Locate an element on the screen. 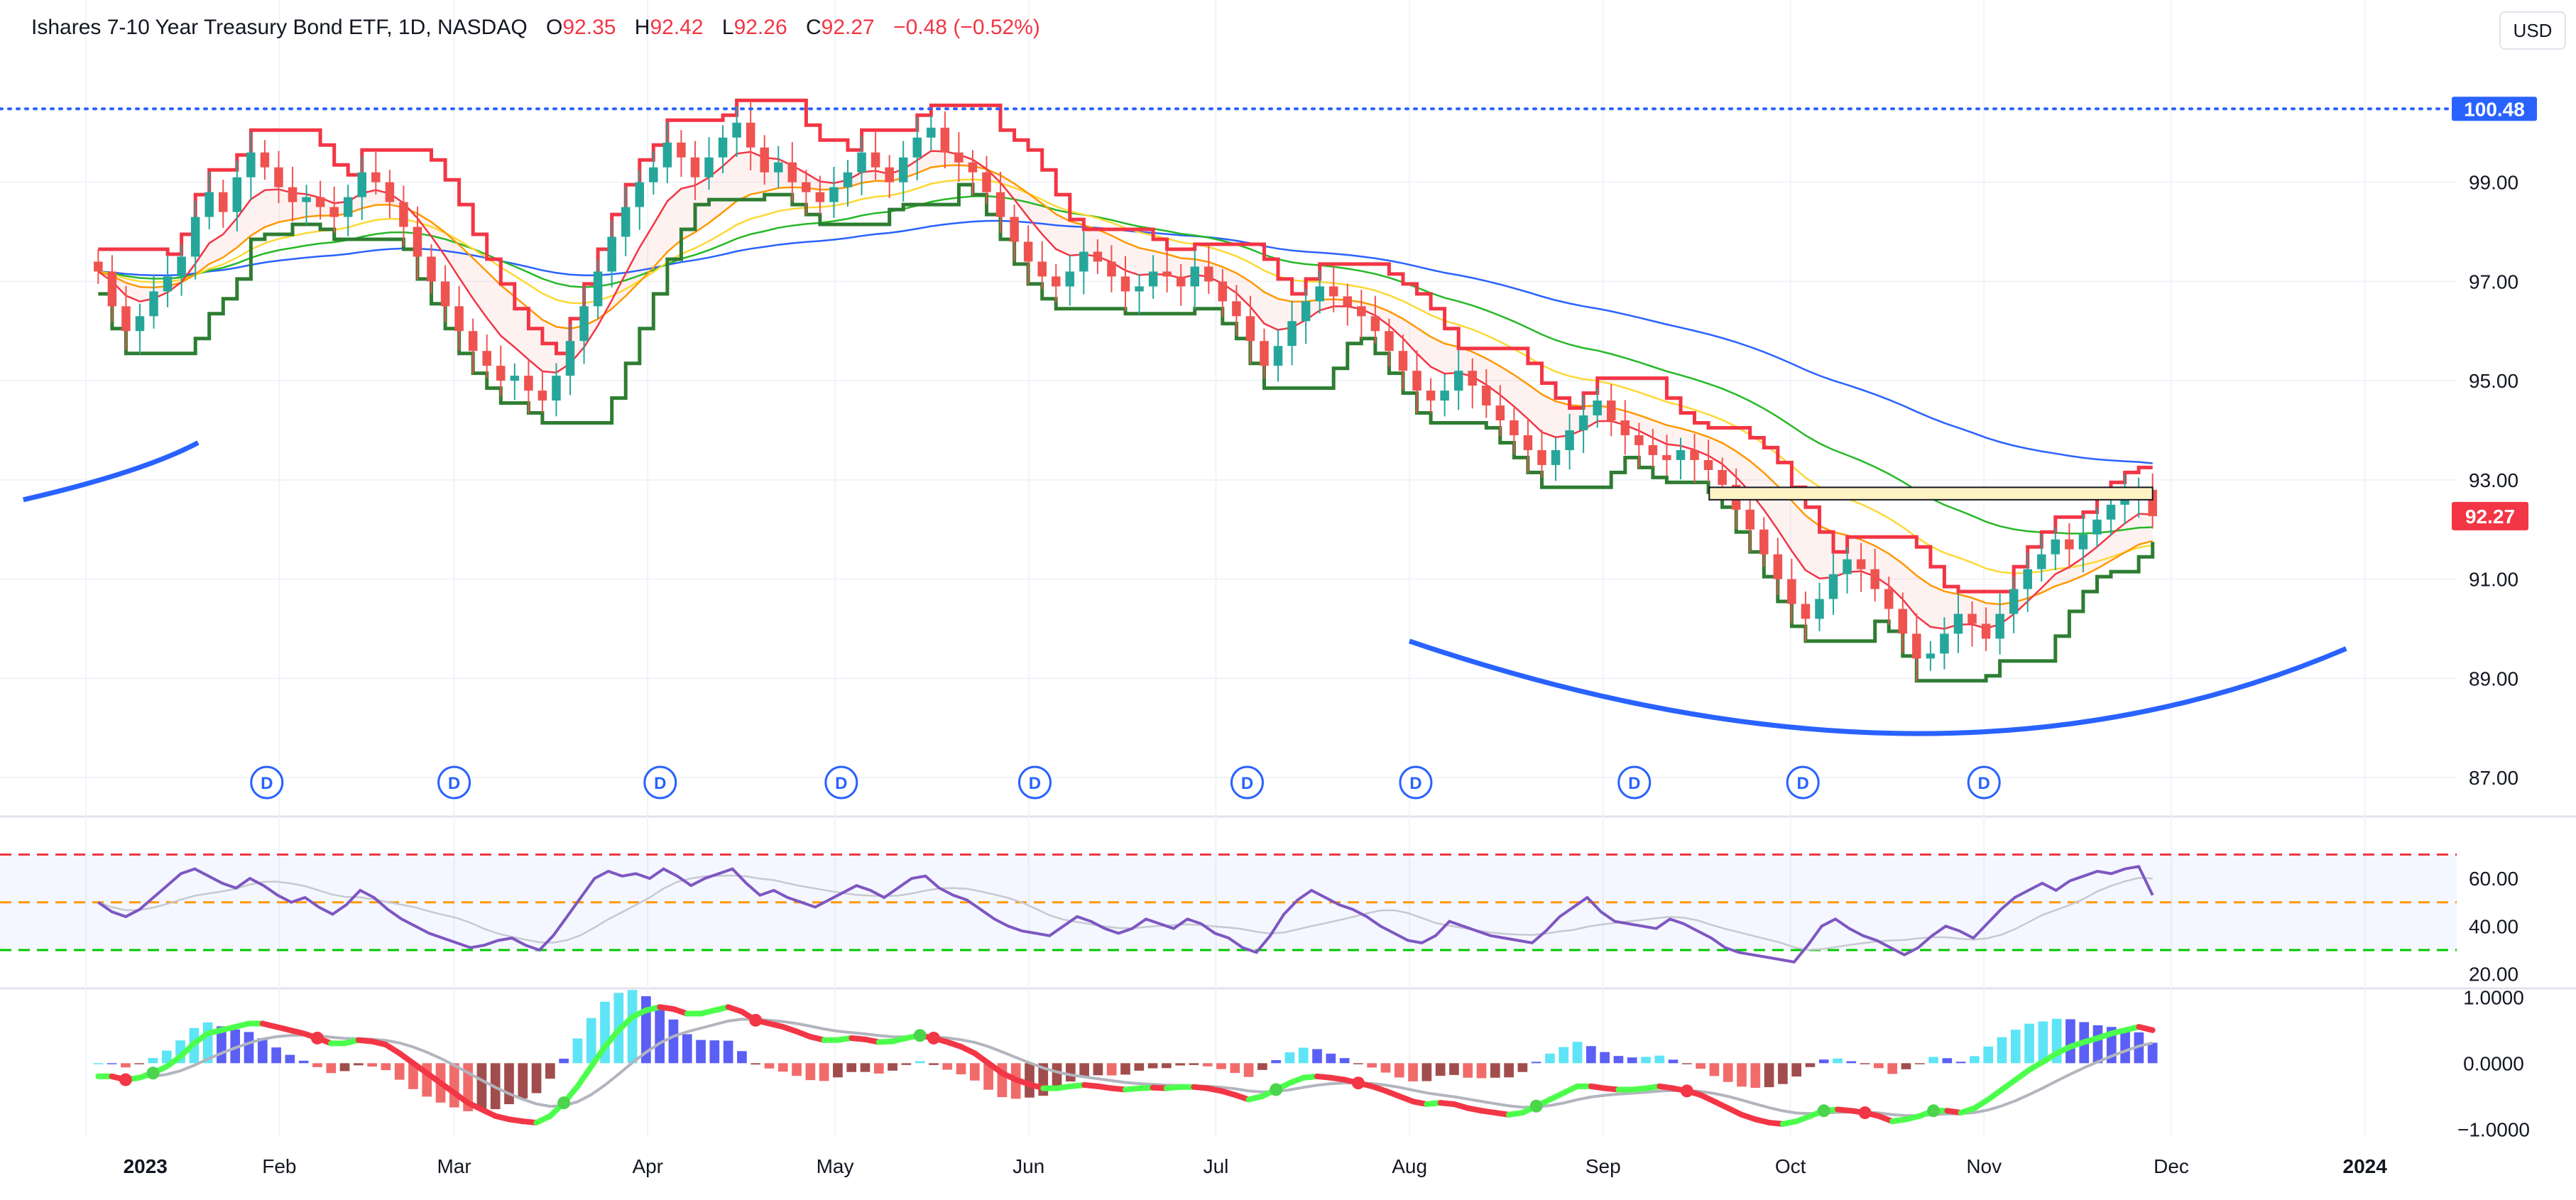  currency-button: USD is located at coordinates (2532, 31).